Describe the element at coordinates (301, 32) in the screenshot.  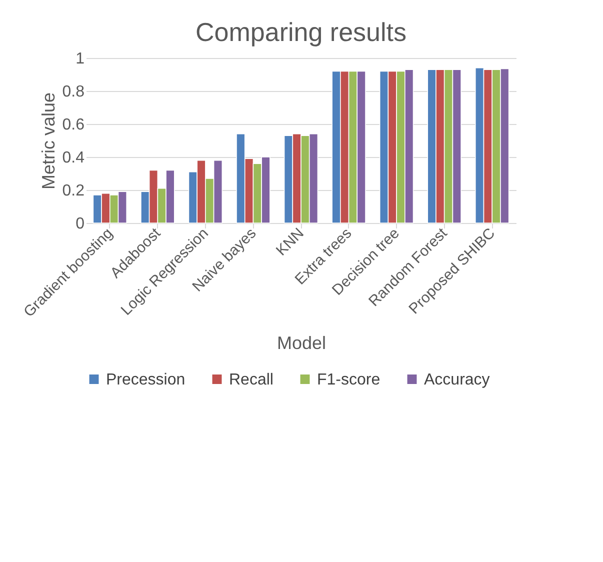
I see `chart-title: Comparing results` at that location.